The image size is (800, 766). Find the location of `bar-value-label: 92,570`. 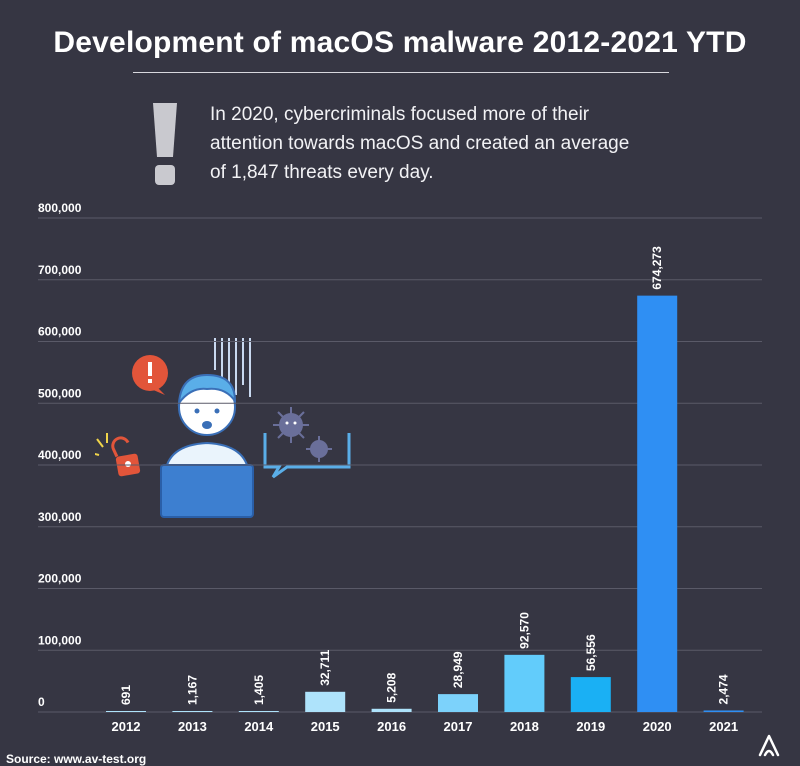

bar-value-label: 92,570 is located at coordinates (524, 630).